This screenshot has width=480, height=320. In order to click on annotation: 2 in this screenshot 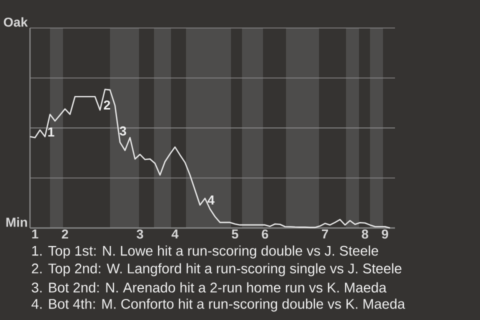, I will do `click(107, 105)`.